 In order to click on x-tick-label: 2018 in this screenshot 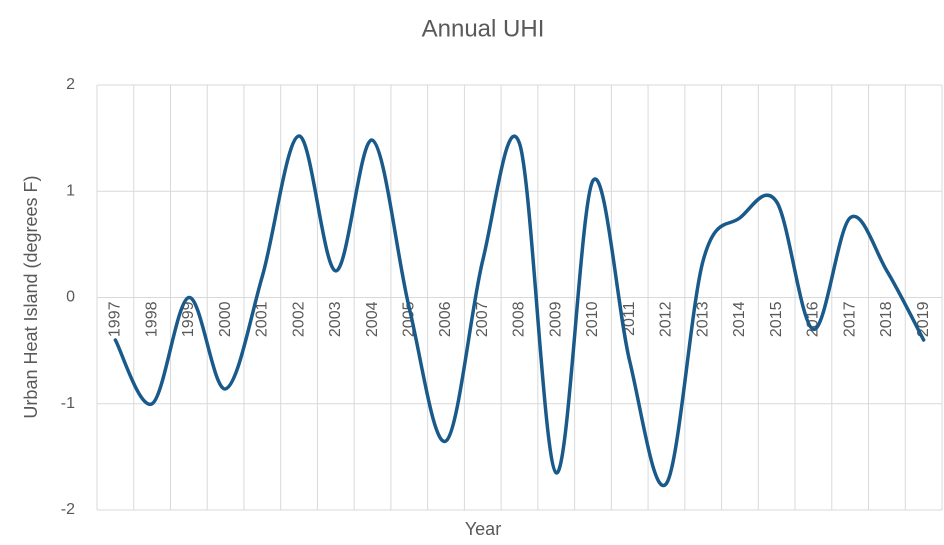, I will do `click(886, 319)`.